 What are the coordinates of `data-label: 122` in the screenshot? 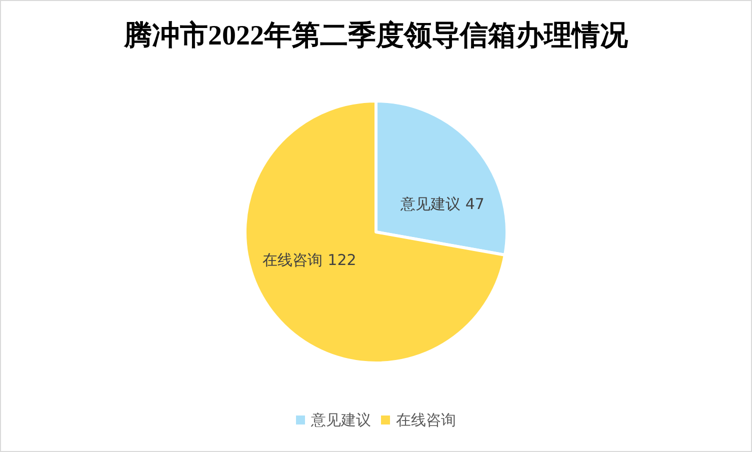 It's located at (342, 259).